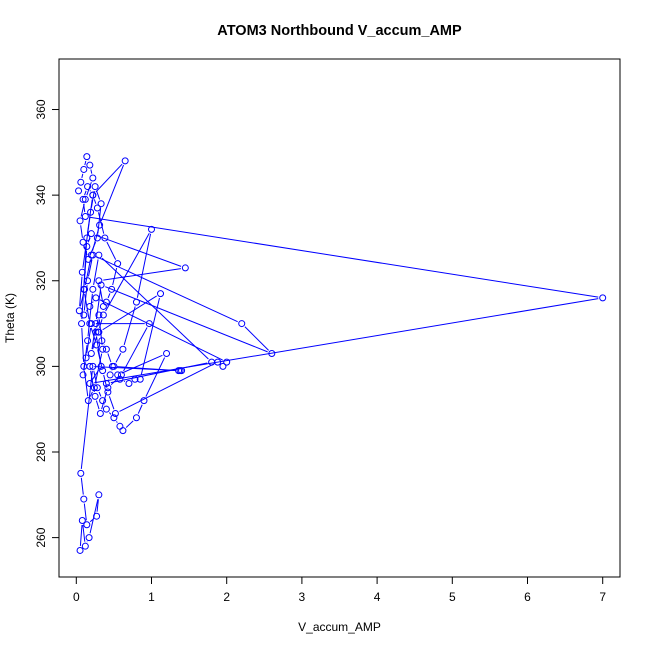 The image size is (650, 650). What do you see at coordinates (41, 537) in the screenshot?
I see `y-tick-label: 260` at bounding box center [41, 537].